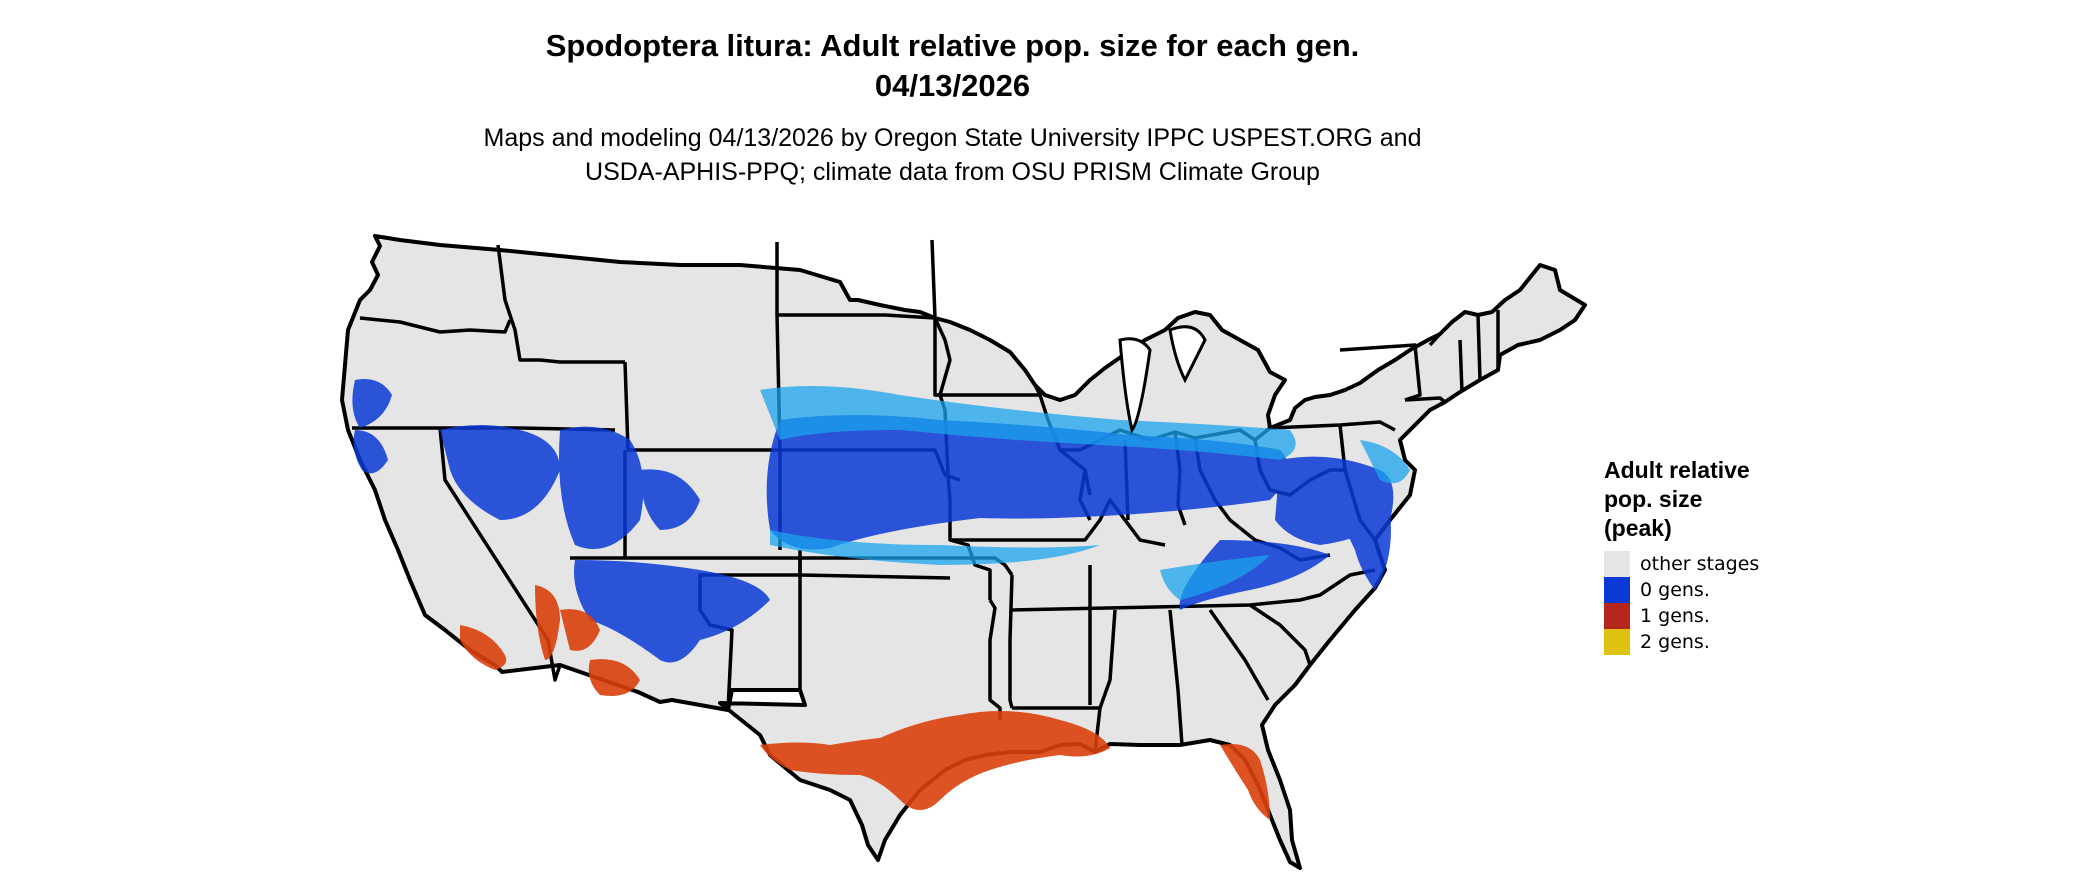 The image size is (2100, 892). What do you see at coordinates (1714, 590) in the screenshot?
I see `legend-item-zero-gens: 0 gens.` at bounding box center [1714, 590].